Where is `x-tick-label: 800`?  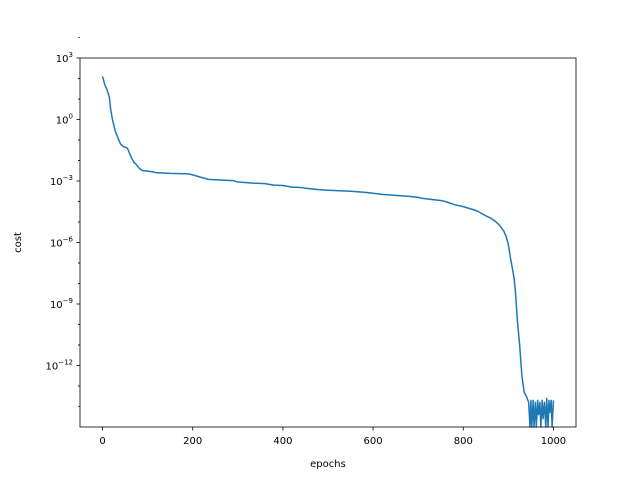 x-tick-label: 800 is located at coordinates (463, 441).